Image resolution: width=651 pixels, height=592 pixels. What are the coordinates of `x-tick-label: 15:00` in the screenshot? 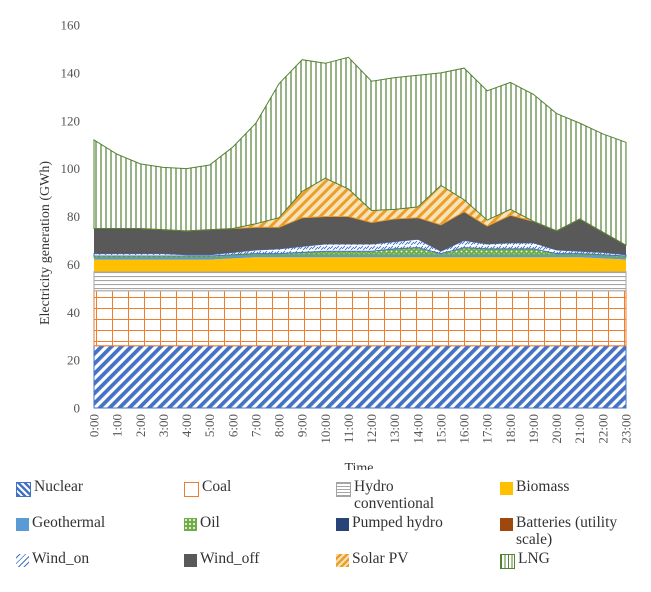 It's located at (440, 429).